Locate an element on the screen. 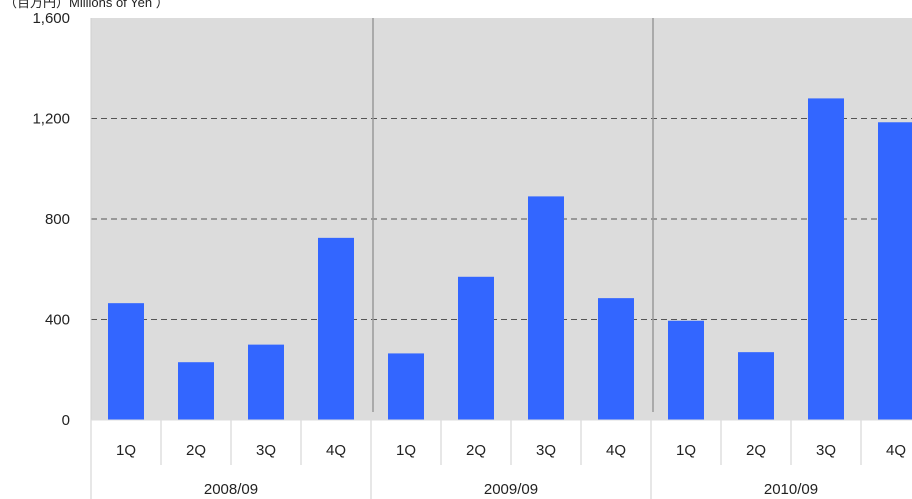 Image resolution: width=912 pixels, height=499 pixels. y-tick-label: 1,600 is located at coordinates (51, 18).